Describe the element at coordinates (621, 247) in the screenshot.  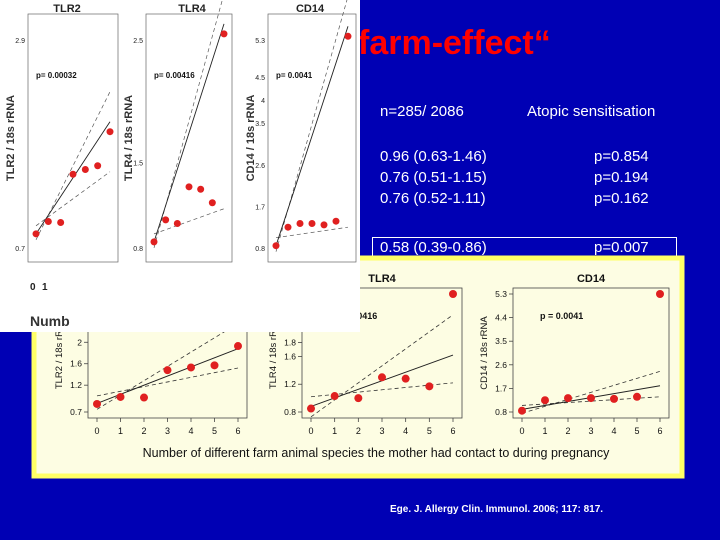
I see `table-row-p: p=0.007` at that location.